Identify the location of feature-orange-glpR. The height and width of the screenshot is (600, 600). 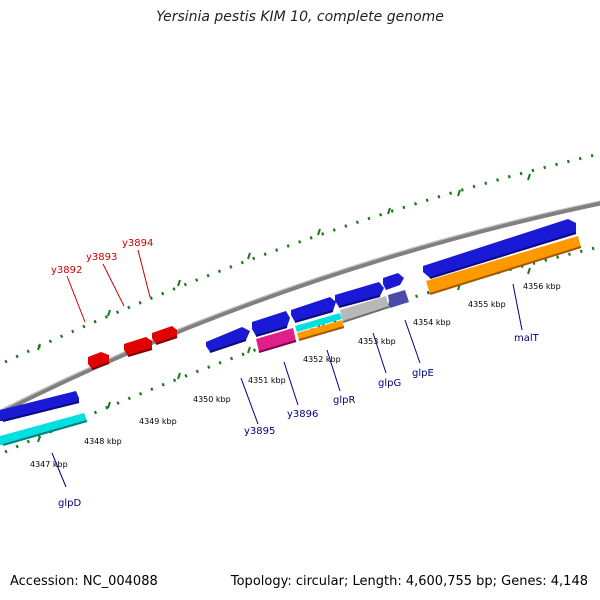
(320, 330).